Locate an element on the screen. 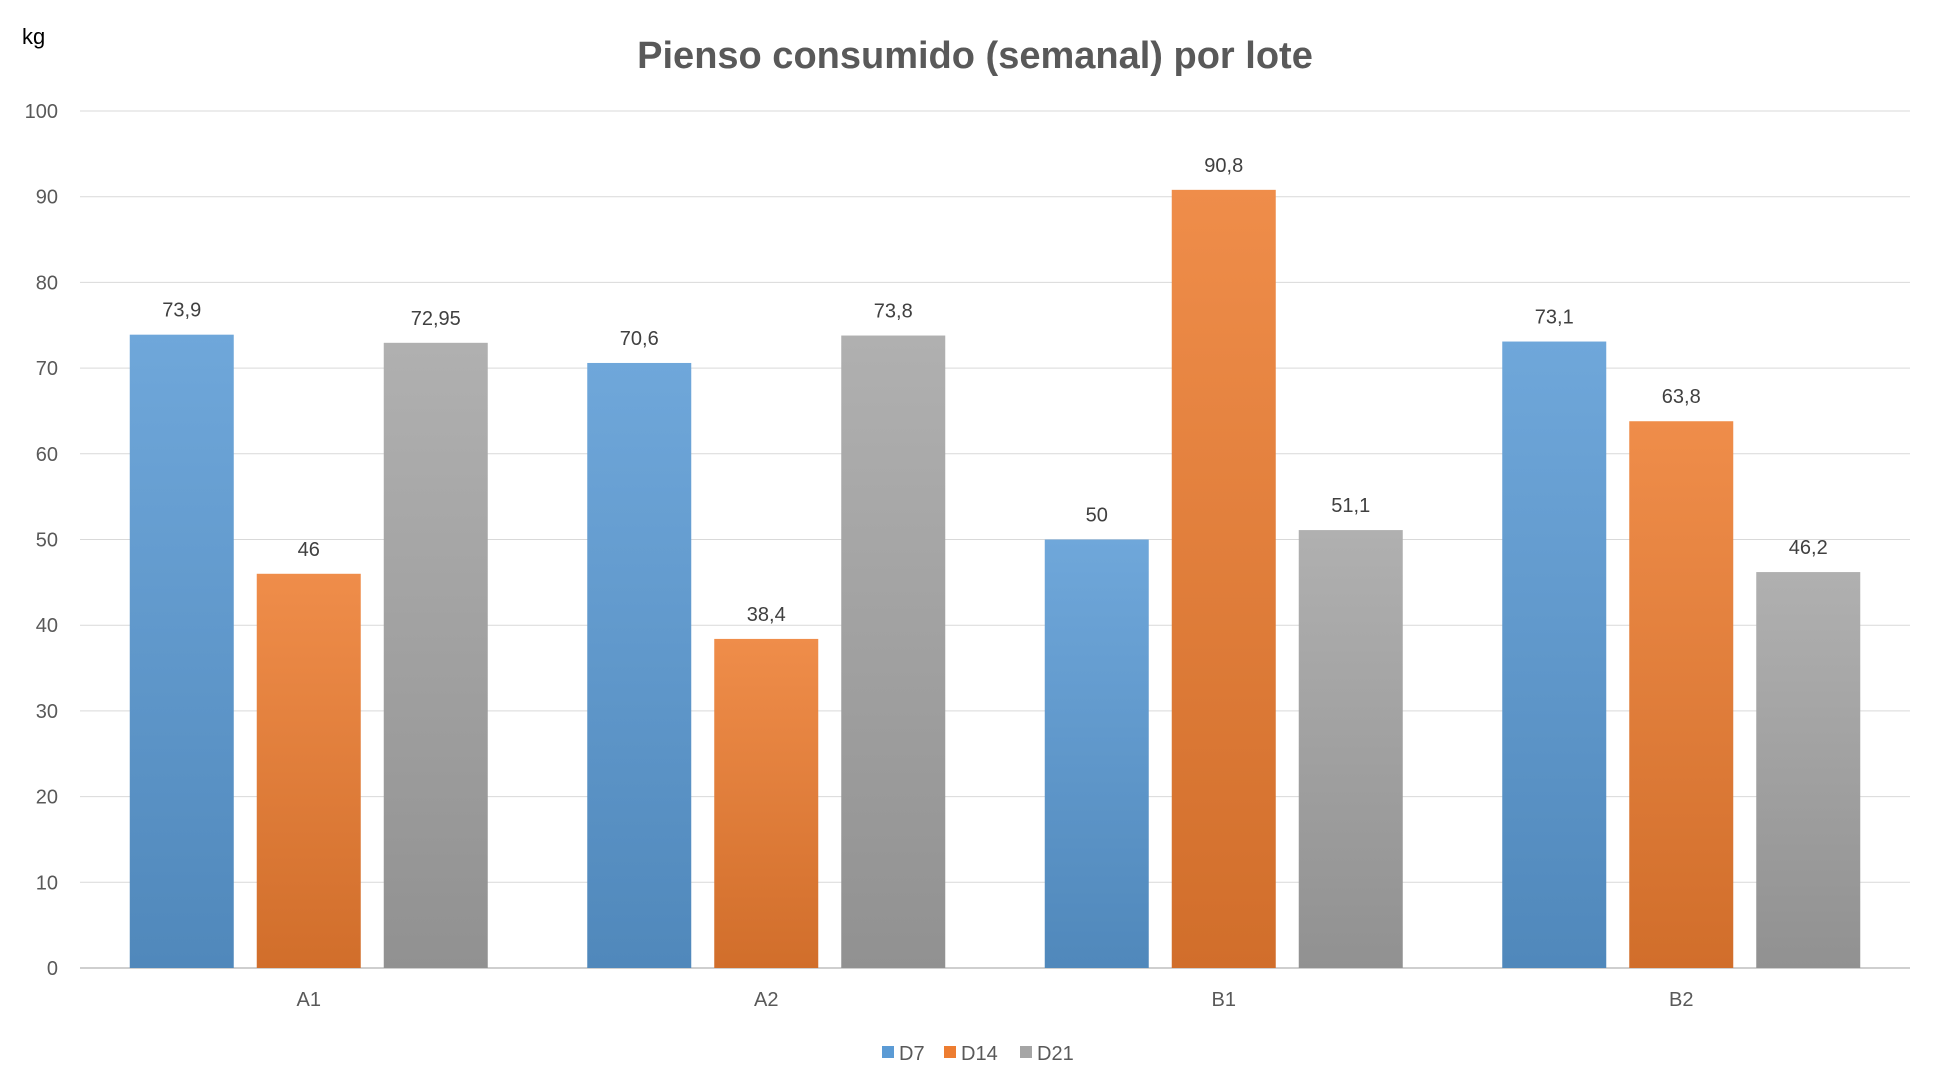 This screenshot has width=1934, height=1084. bar-B1-D14 is located at coordinates (1223, 578).